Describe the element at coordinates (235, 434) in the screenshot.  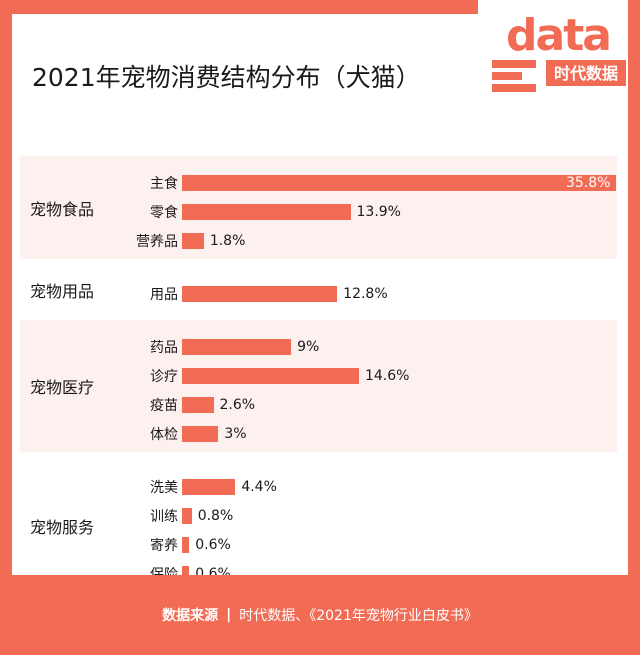
I see `data-label: 3%` at that location.